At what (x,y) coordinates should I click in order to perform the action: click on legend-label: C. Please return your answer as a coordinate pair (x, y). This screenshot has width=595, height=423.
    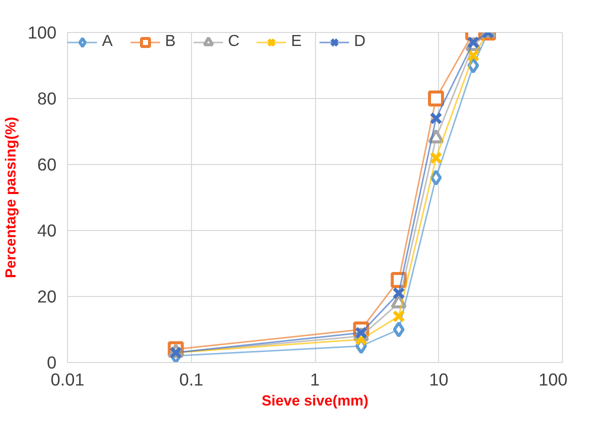
    Looking at the image, I should click on (234, 42).